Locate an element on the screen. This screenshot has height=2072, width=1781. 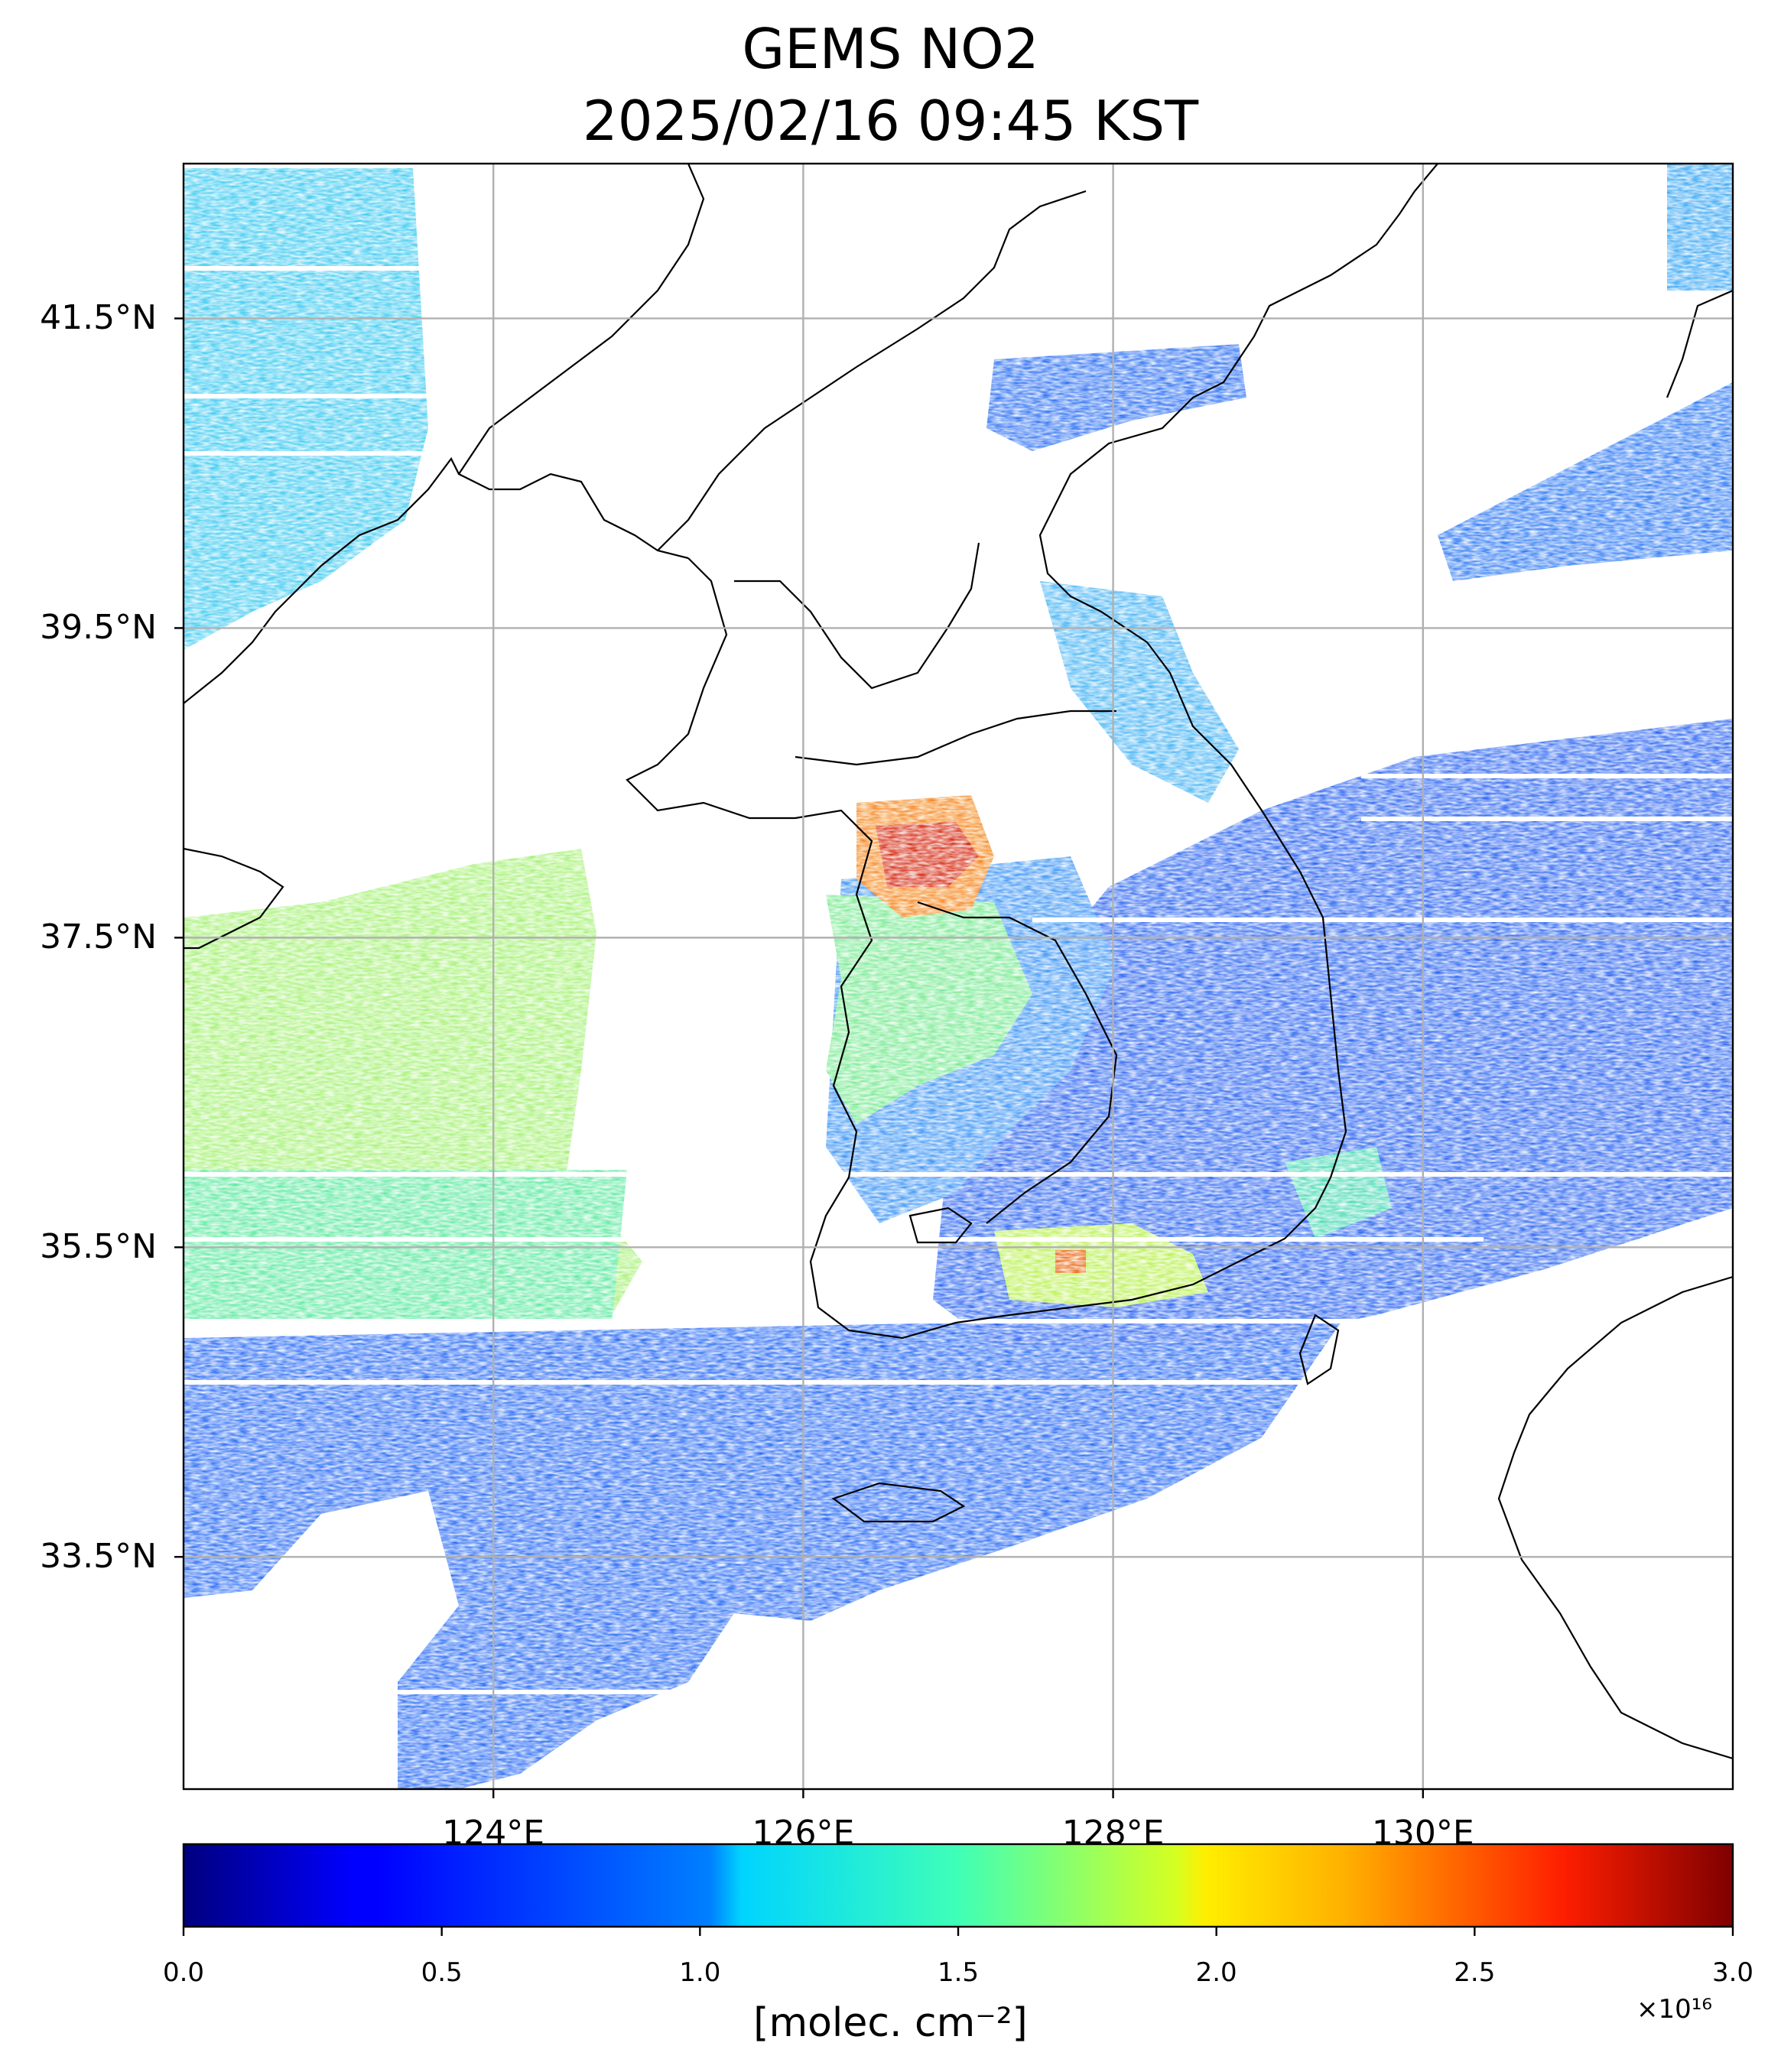
coastline-japan-kyushu is located at coordinates (1615, 1517).